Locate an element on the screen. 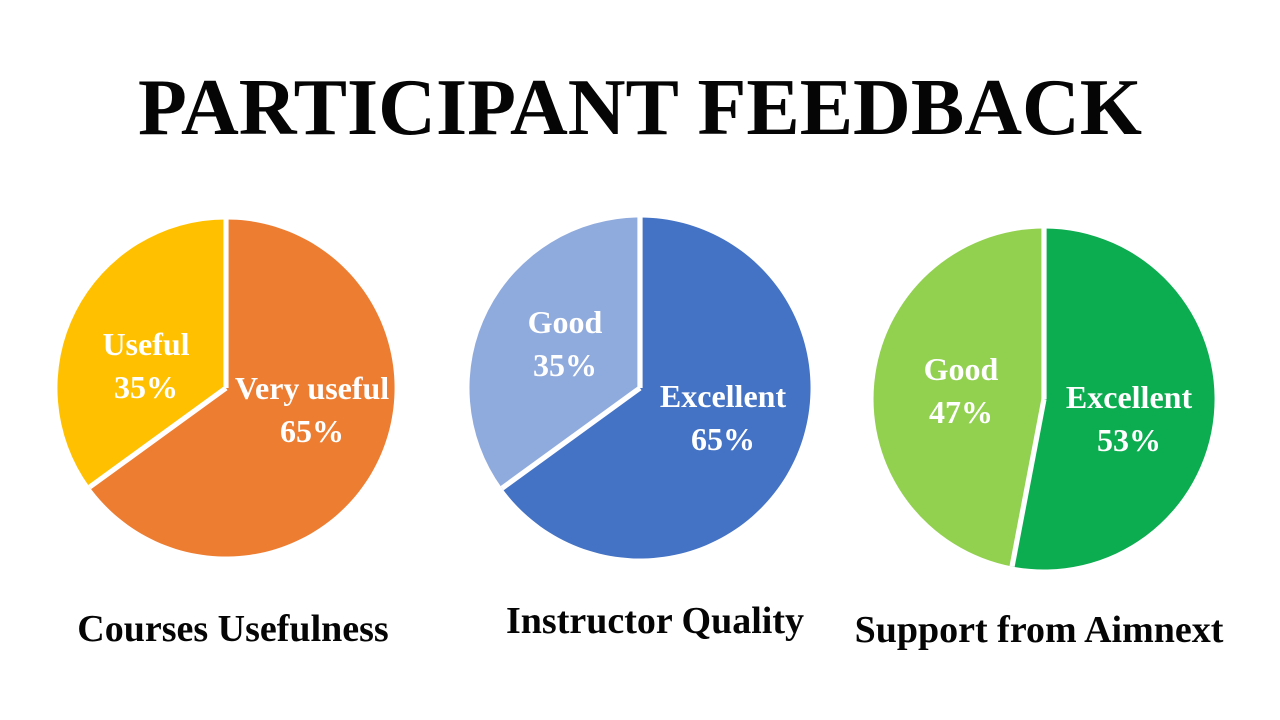 This screenshot has width=1280, height=720. pie-slice-very-useful is located at coordinates (242, 388).